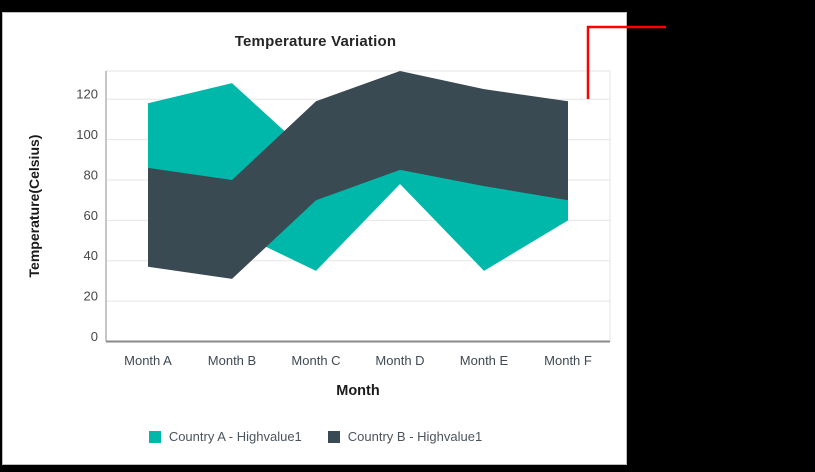 The height and width of the screenshot is (472, 815). Describe the element at coordinates (235, 436) in the screenshot. I see `legend-label: Country A - Highvalue1` at that location.